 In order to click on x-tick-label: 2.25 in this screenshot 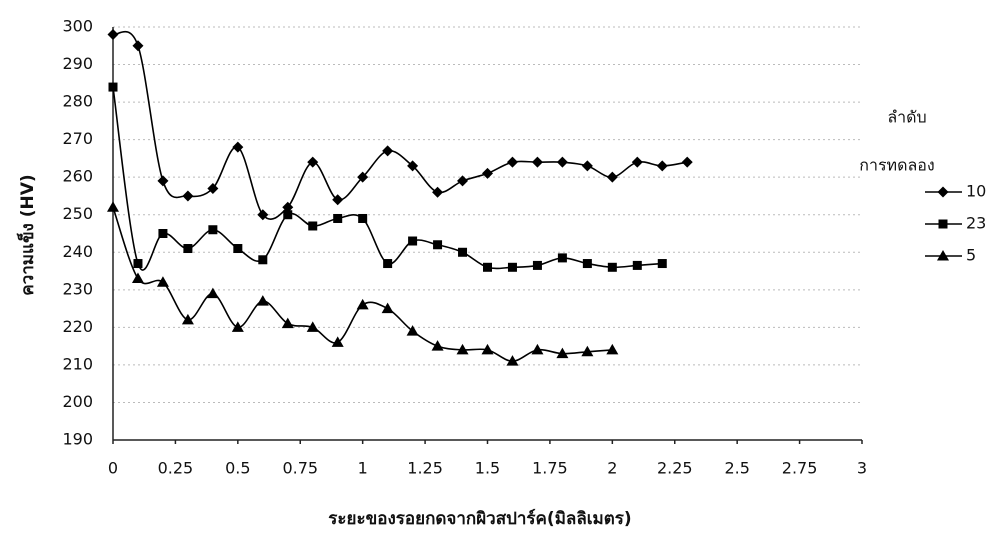, I will do `click(675, 468)`.